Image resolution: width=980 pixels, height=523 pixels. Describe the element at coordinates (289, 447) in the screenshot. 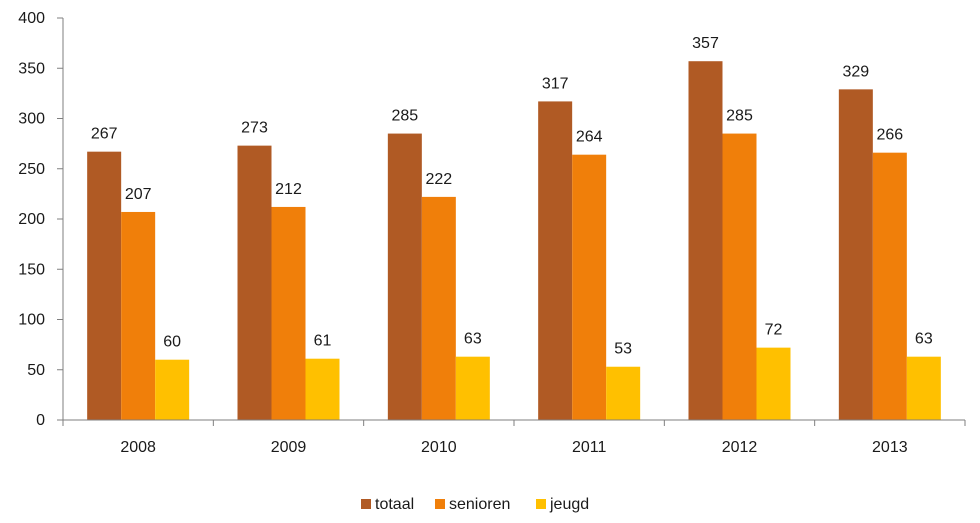

I see `x-tick-label: 2009` at that location.